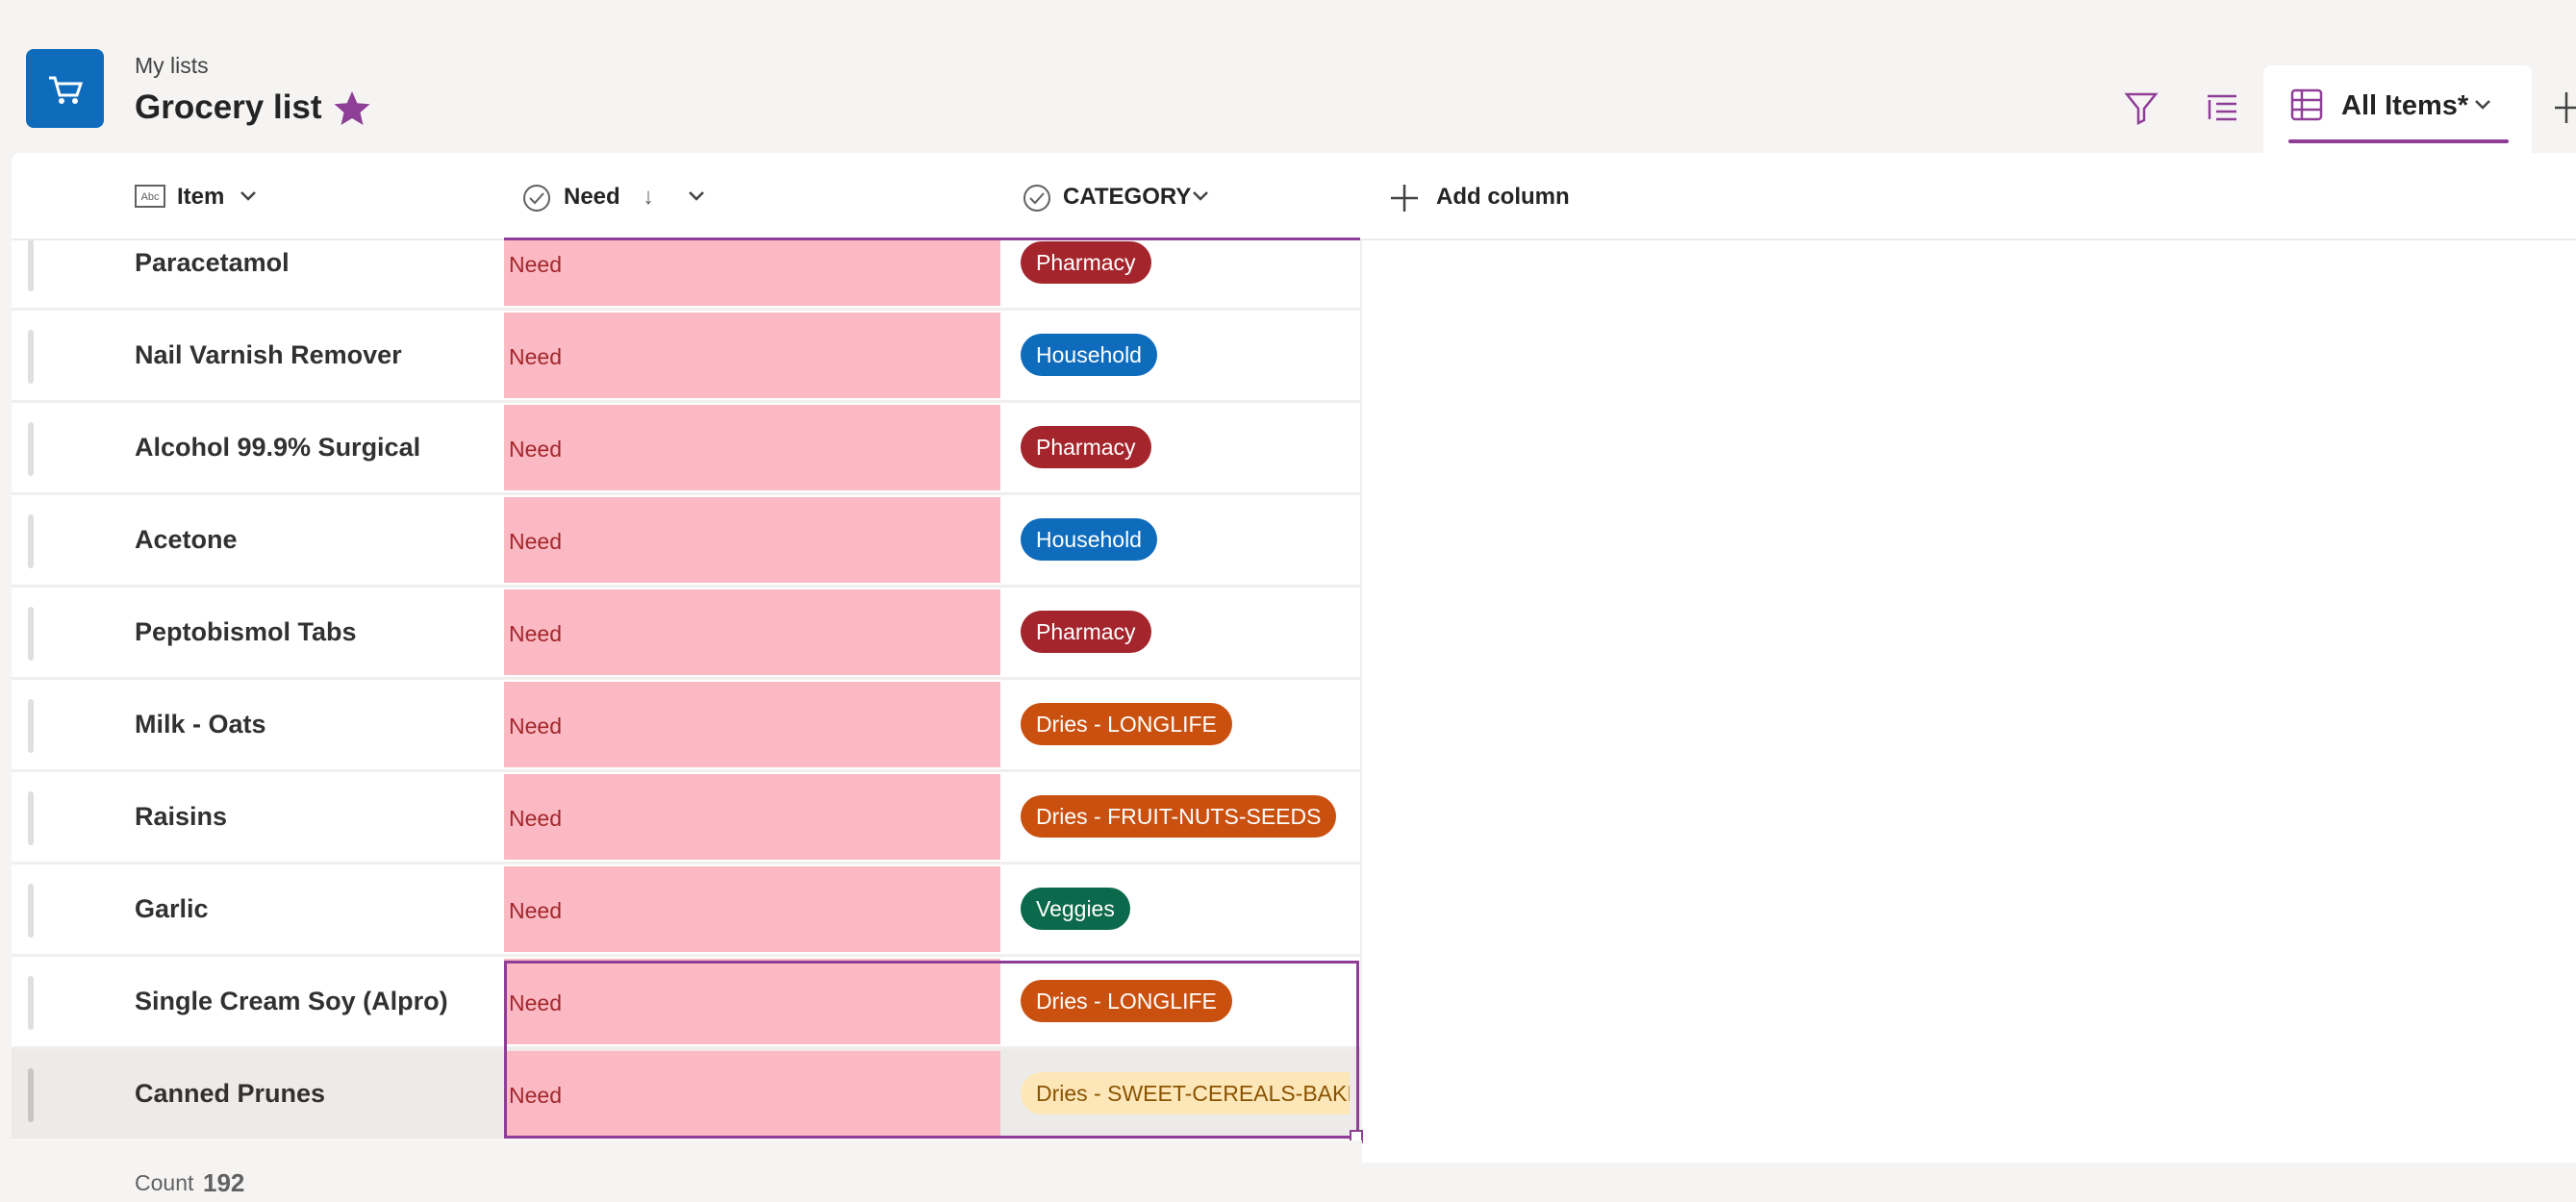 The width and height of the screenshot is (2576, 1202). I want to click on footer: Count 192, so click(687, 1171).